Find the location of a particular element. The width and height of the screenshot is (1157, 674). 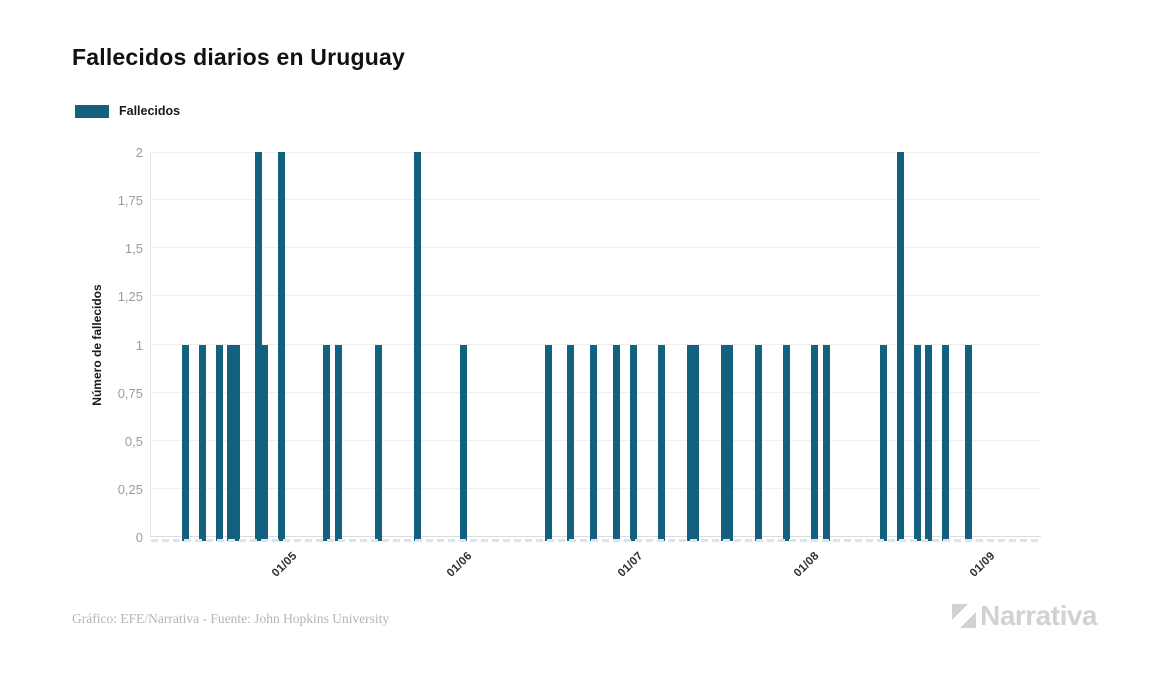

y-tick-label: 1,75 is located at coordinates (130, 201).